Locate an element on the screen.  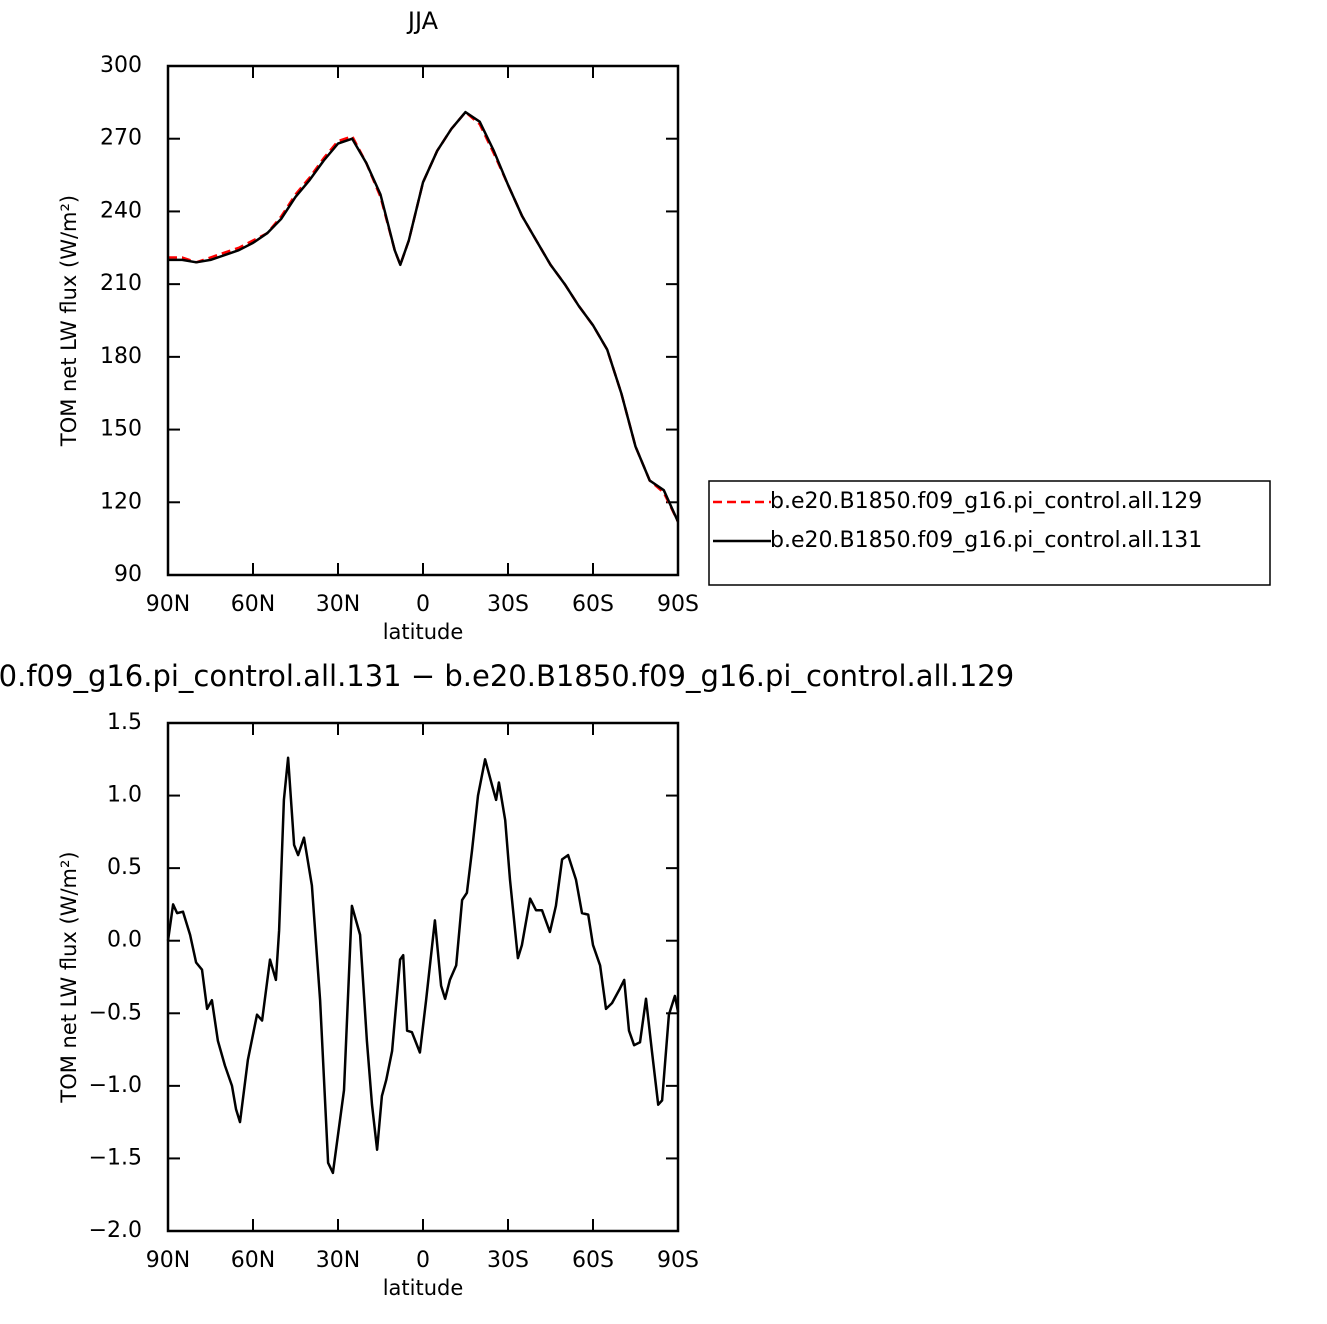
y-tick-label: 300 is located at coordinates (121, 65).